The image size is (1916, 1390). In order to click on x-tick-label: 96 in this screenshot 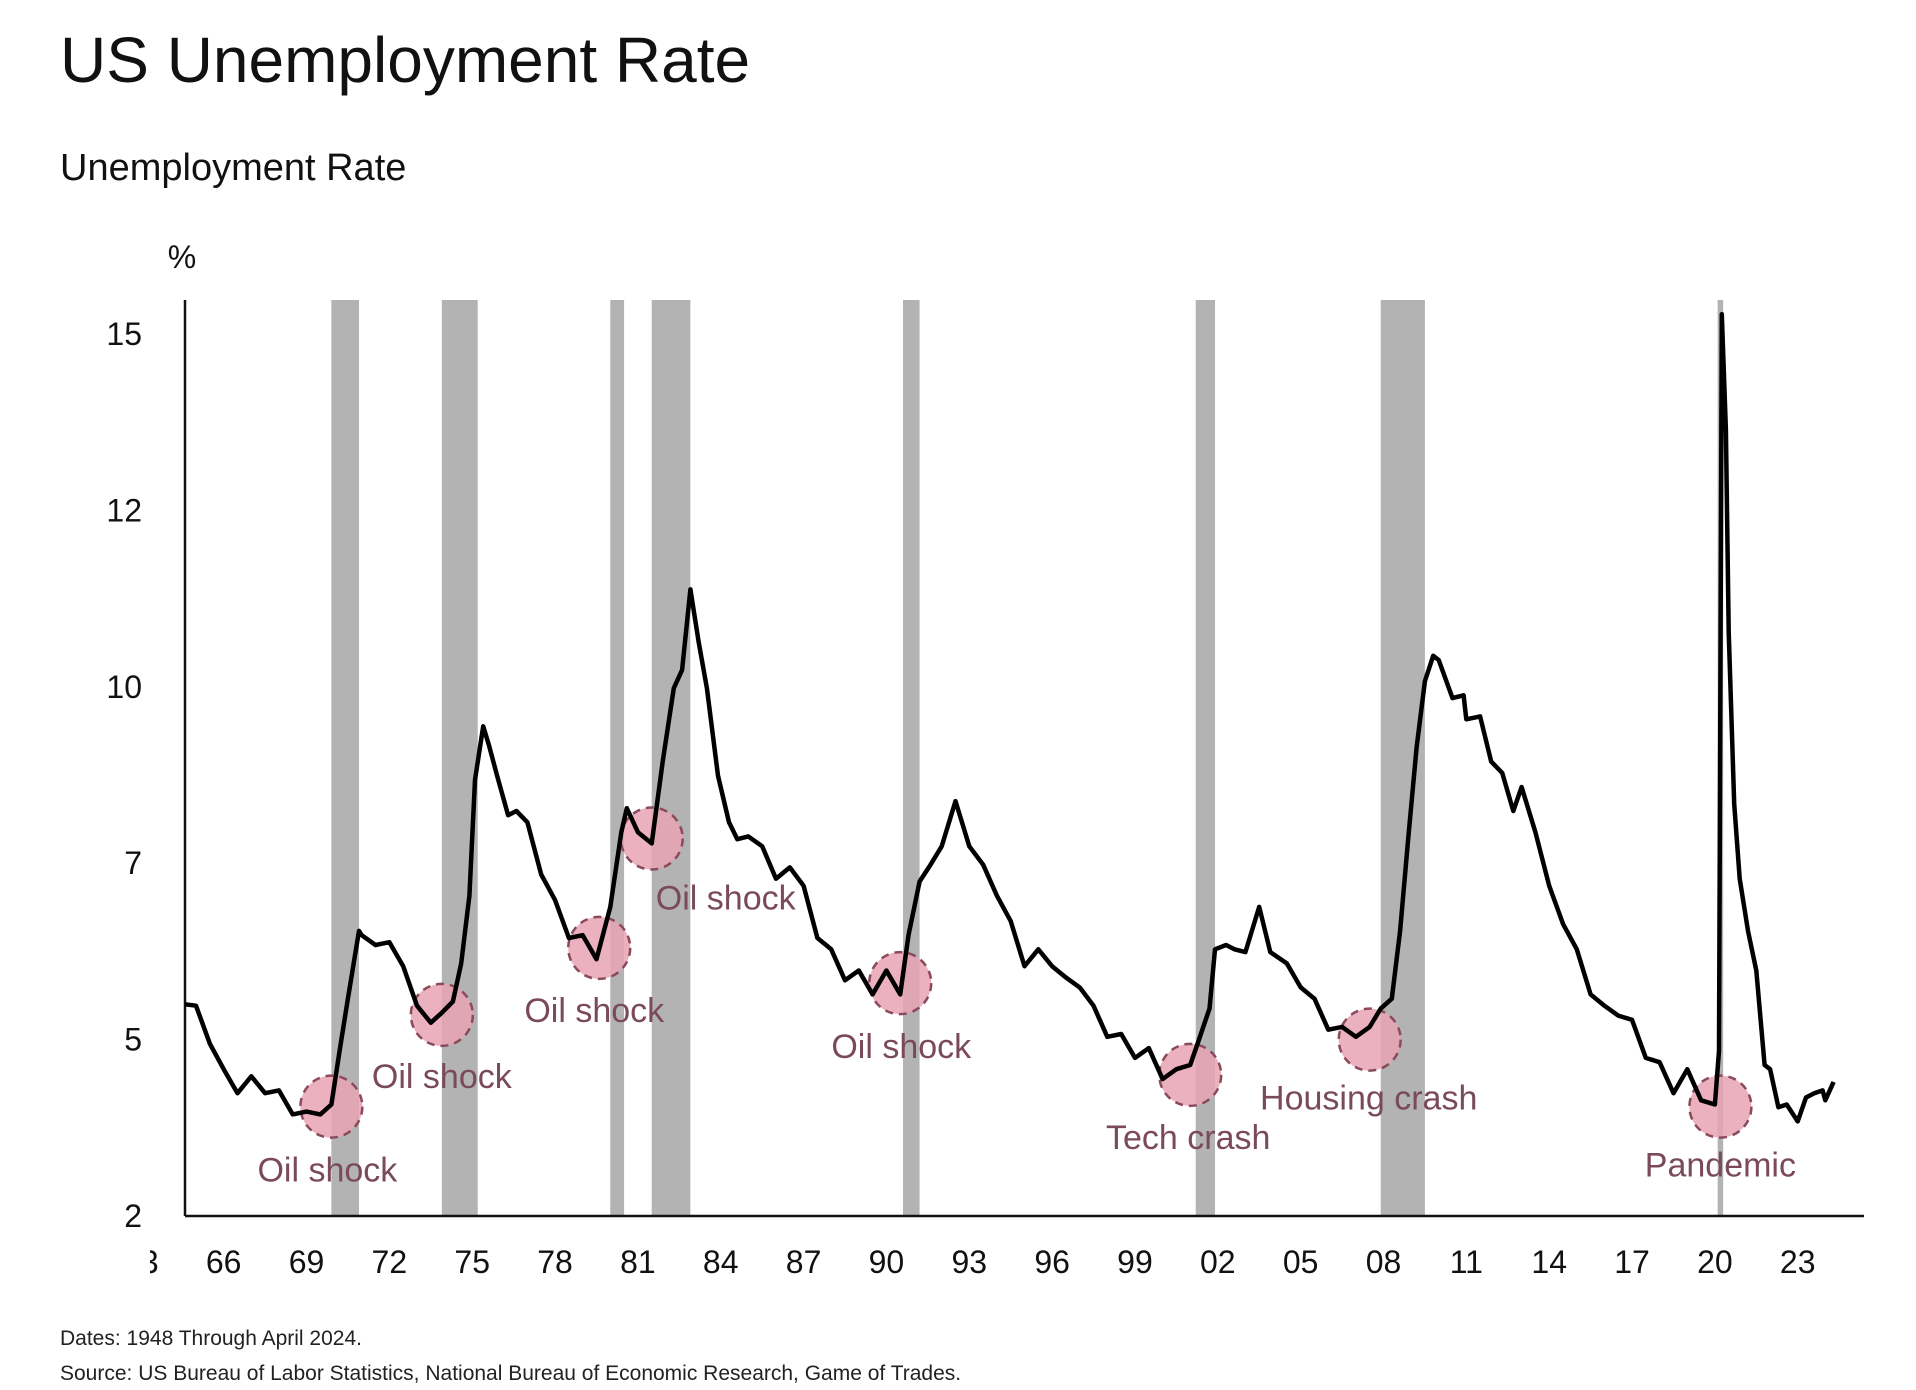, I will do `click(1052, 1262)`.